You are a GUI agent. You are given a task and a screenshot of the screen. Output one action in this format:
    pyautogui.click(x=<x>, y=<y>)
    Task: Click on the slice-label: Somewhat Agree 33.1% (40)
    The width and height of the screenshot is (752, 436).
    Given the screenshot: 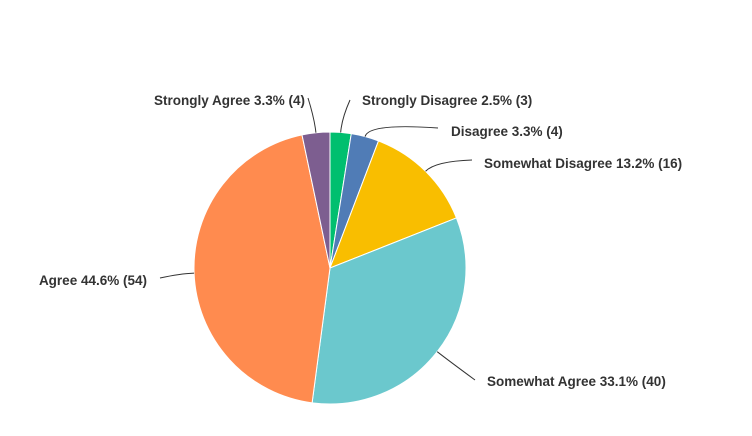 What is the action you would take?
    pyautogui.click(x=576, y=381)
    